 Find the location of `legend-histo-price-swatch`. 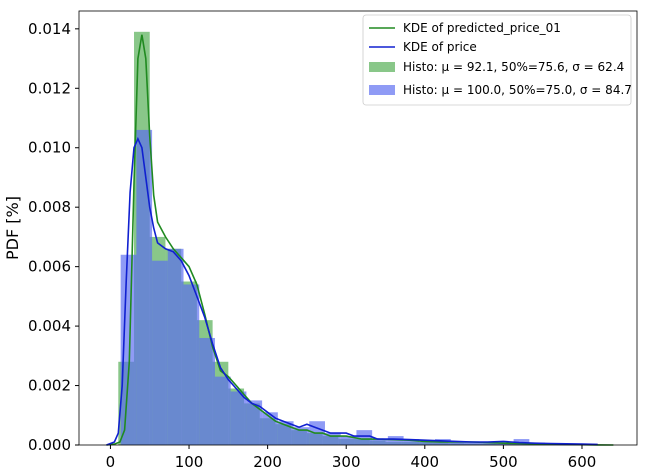

legend-histo-price-swatch is located at coordinates (382, 90).